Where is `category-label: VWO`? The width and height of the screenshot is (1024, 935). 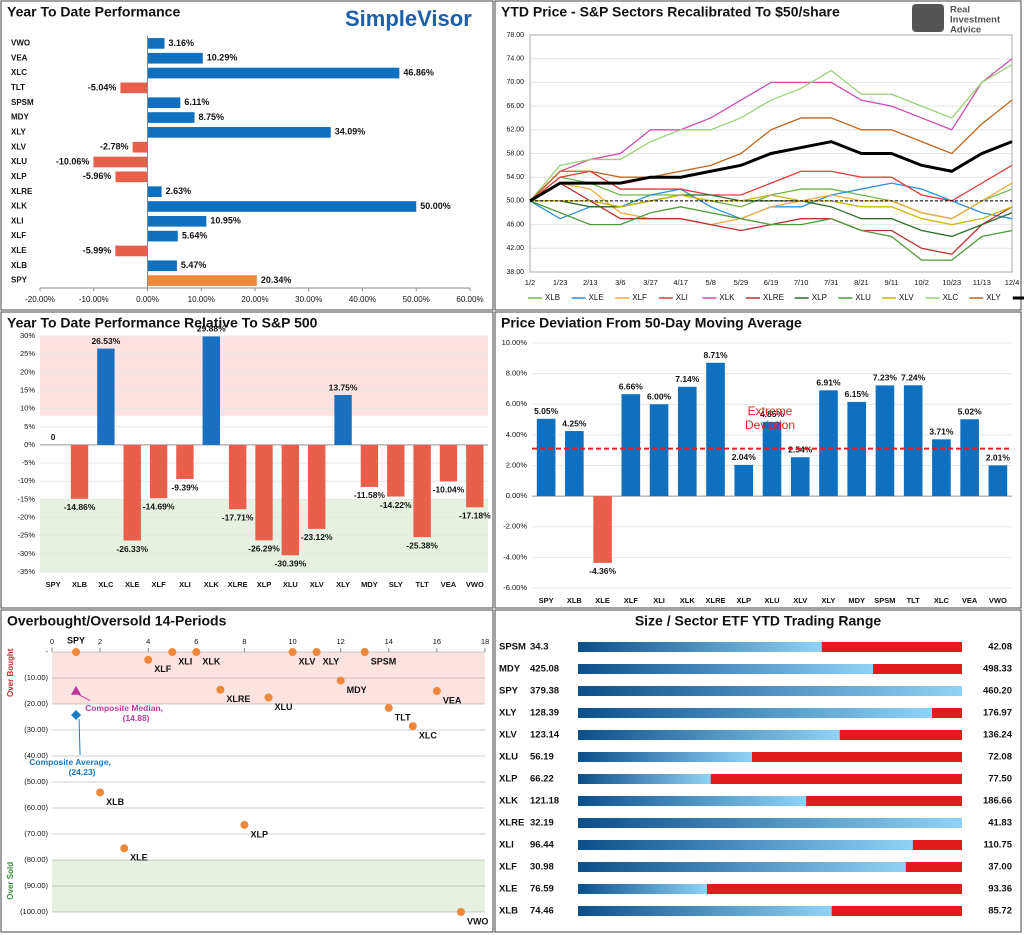 category-label: VWO is located at coordinates (20, 43).